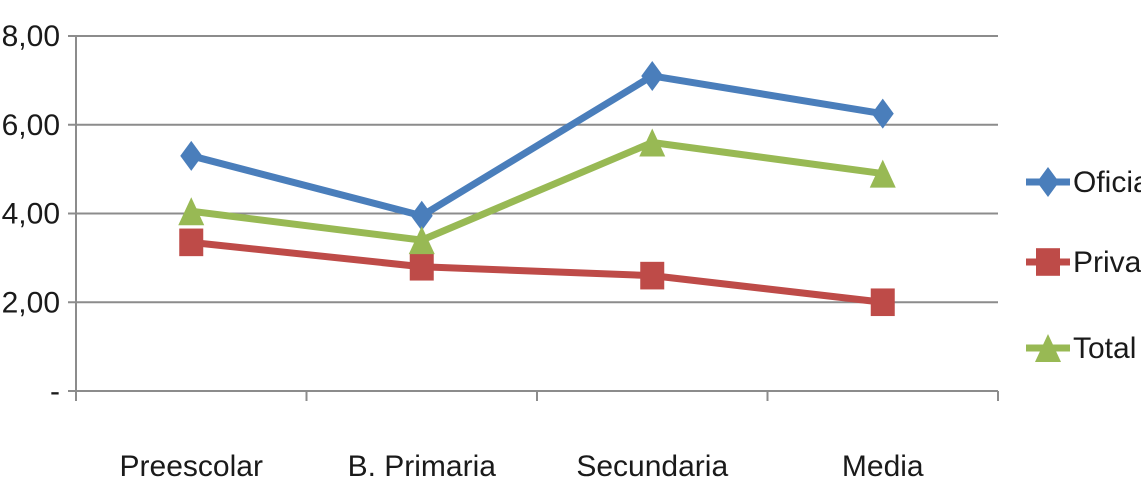  What do you see at coordinates (191, 466) in the screenshot?
I see `x-tick-label: Preescolar` at bounding box center [191, 466].